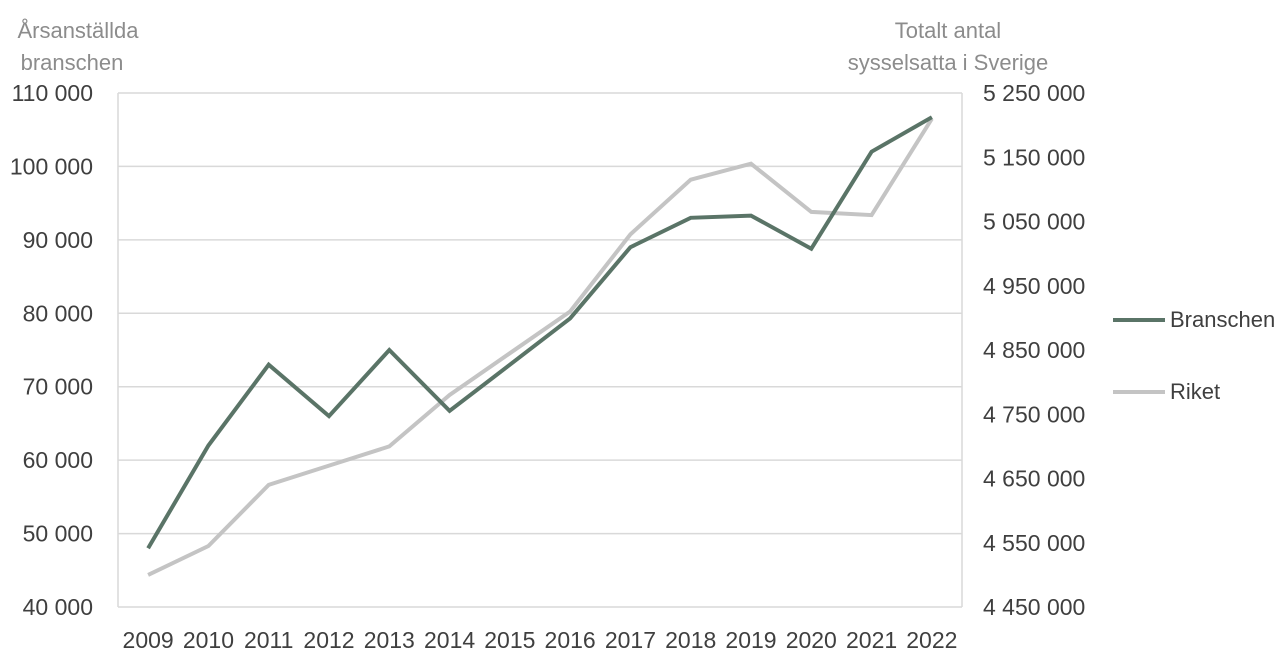  What do you see at coordinates (690, 638) in the screenshot?
I see `x-tick-label: 2018` at bounding box center [690, 638].